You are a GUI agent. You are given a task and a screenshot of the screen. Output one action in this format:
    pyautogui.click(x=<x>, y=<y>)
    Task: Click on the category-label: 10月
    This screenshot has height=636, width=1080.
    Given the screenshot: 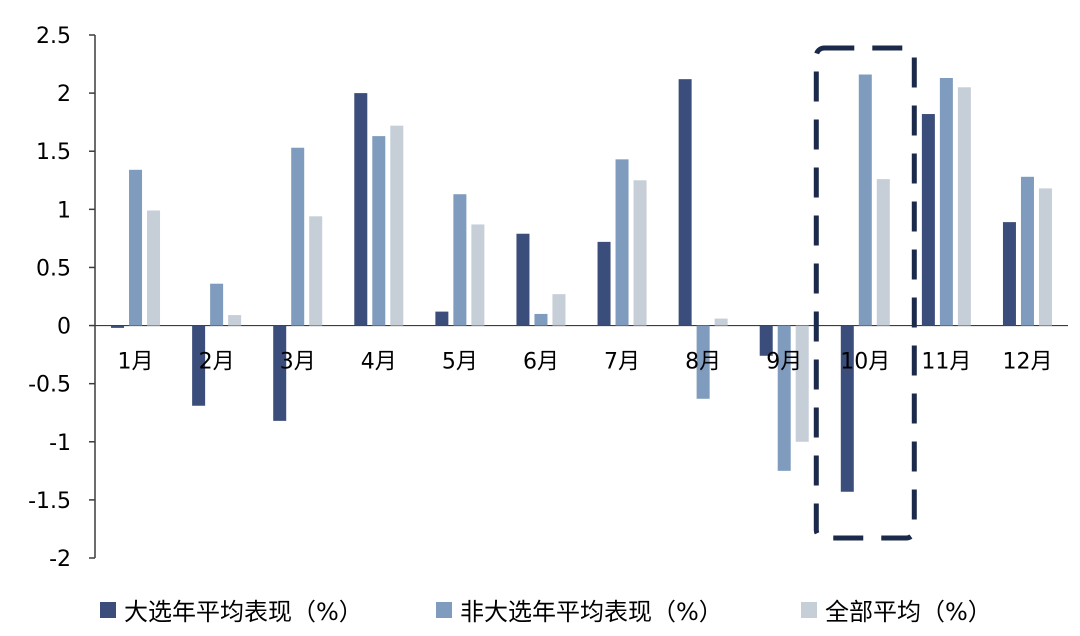 What is the action you would take?
    pyautogui.click(x=865, y=362)
    